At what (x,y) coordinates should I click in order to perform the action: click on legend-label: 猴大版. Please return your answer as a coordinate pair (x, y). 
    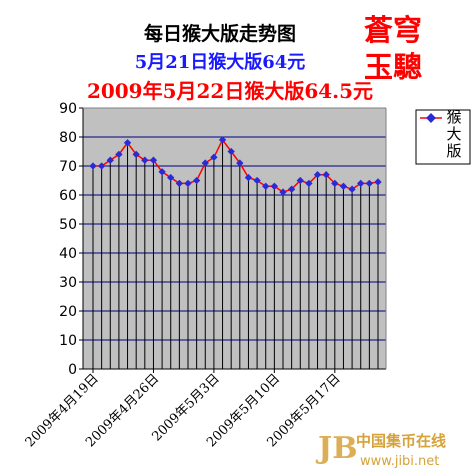
    Looking at the image, I should click on (453, 134).